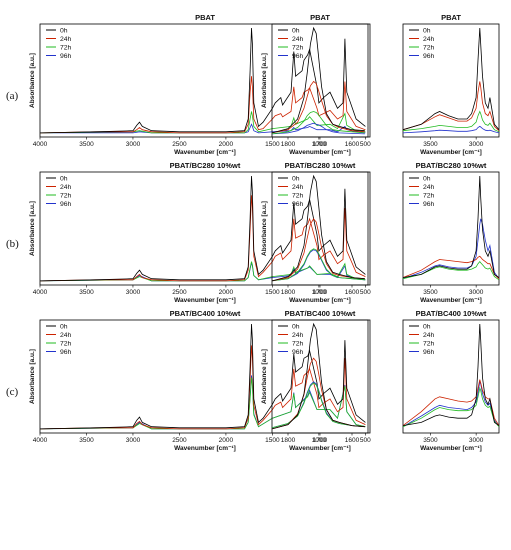 This screenshot has height=550, width=511. I want to click on x-tick-label: 500, so click(365, 292).